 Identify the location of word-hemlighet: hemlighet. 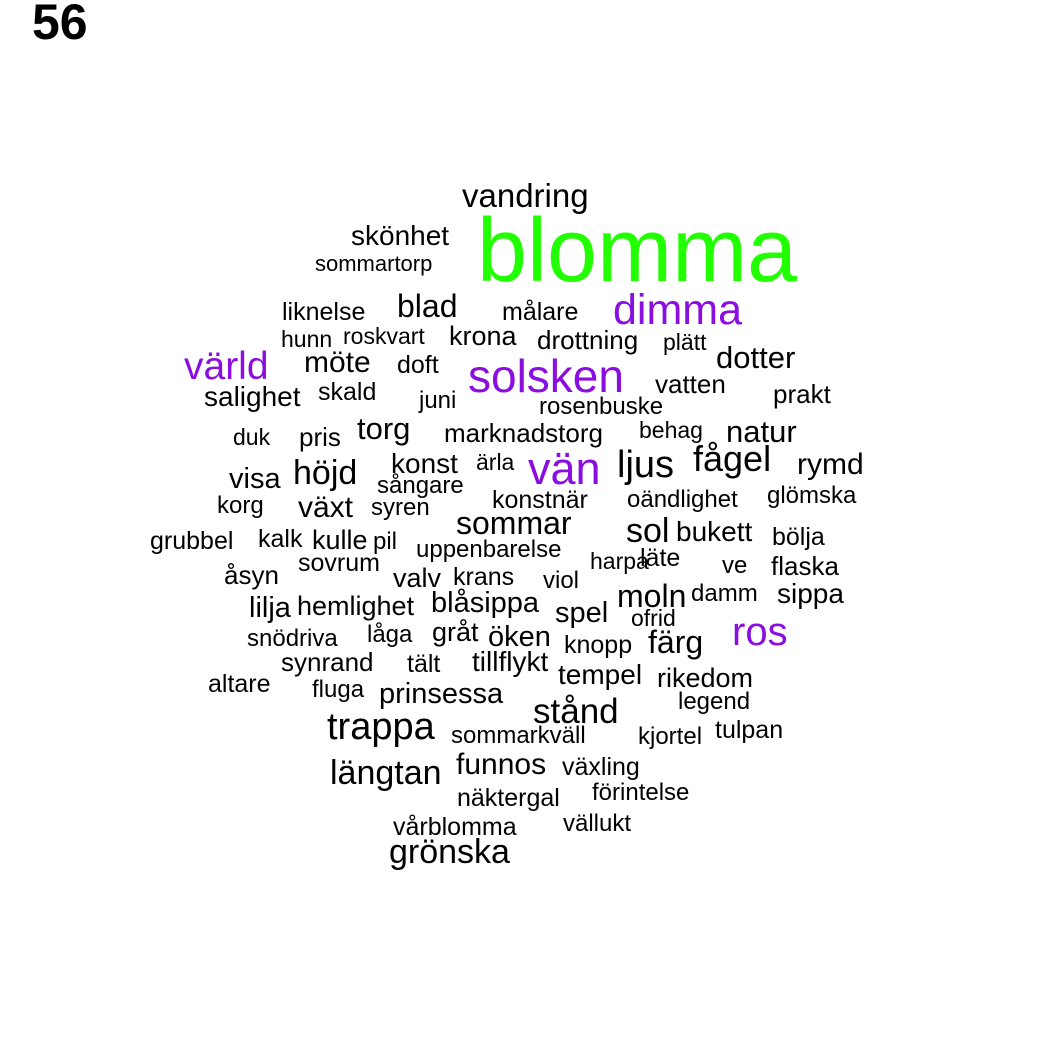
(356, 606).